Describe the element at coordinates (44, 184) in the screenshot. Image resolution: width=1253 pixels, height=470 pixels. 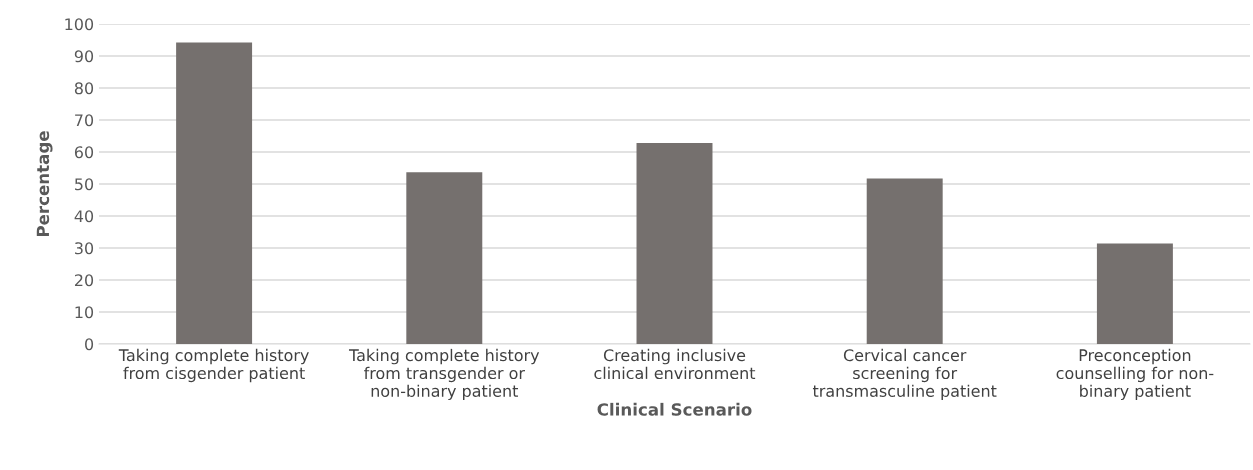
I see `y-axis-title: Percentage` at that location.